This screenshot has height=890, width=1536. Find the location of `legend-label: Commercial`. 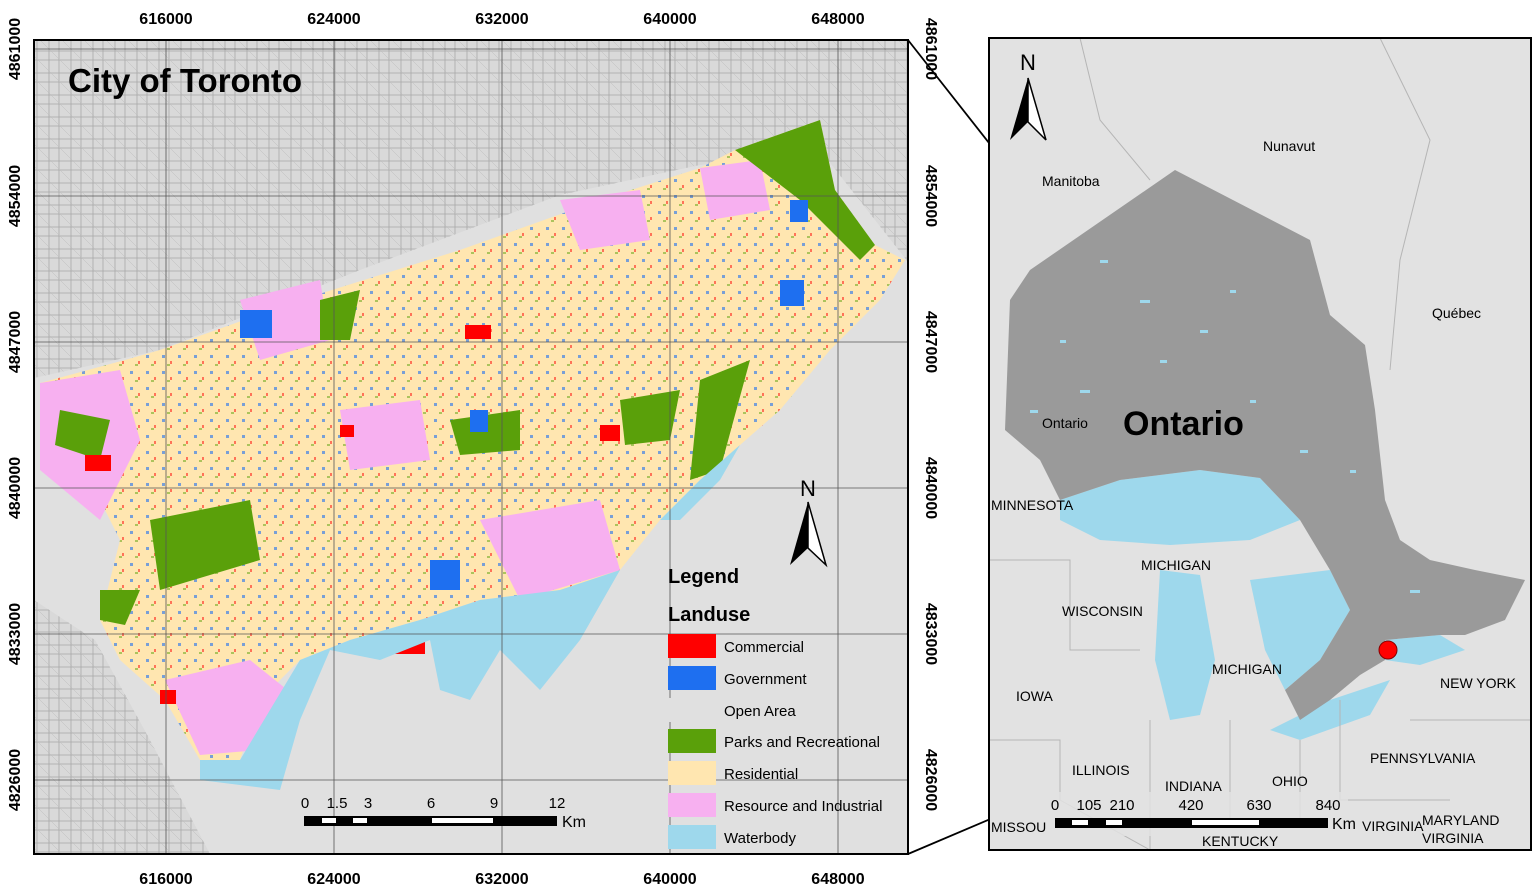

legend-label: Commercial is located at coordinates (764, 647).